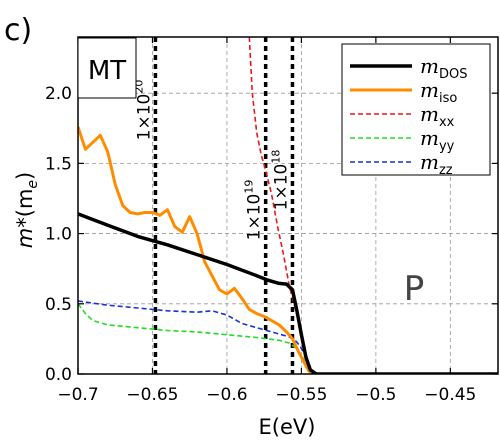 This screenshot has height=446, width=500. Describe the element at coordinates (438, 92) in the screenshot. I see `legend-label-iso: miso` at that location.